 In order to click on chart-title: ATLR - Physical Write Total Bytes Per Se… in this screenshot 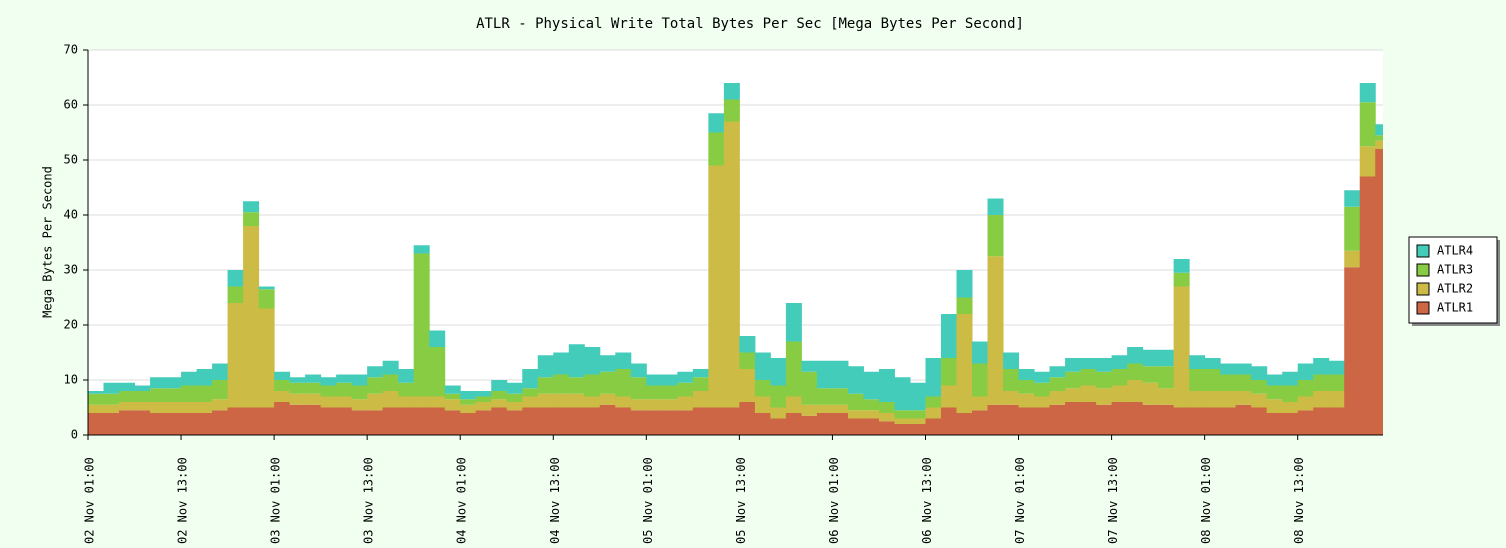, I will do `click(750, 24)`.